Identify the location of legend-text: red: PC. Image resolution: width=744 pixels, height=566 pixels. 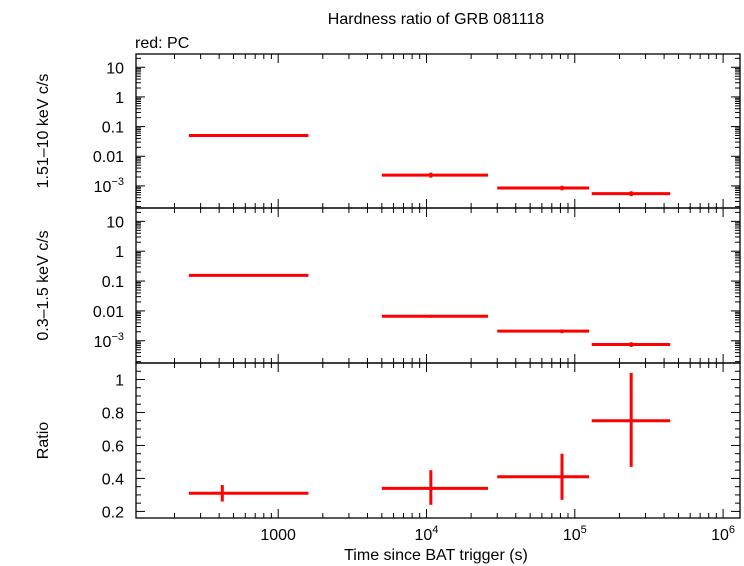
(162, 43).